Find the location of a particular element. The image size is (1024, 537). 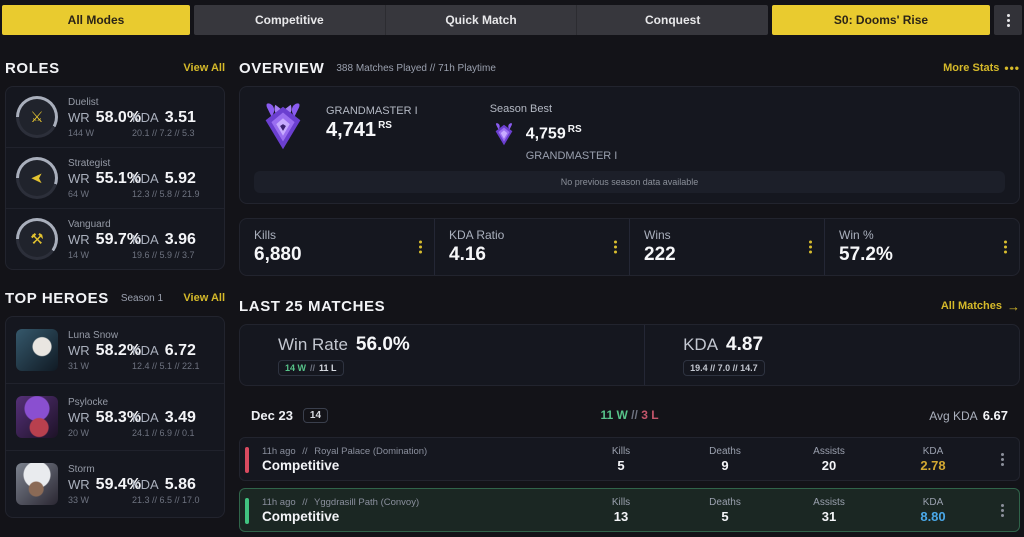

day-losses: 3 L is located at coordinates (650, 415).